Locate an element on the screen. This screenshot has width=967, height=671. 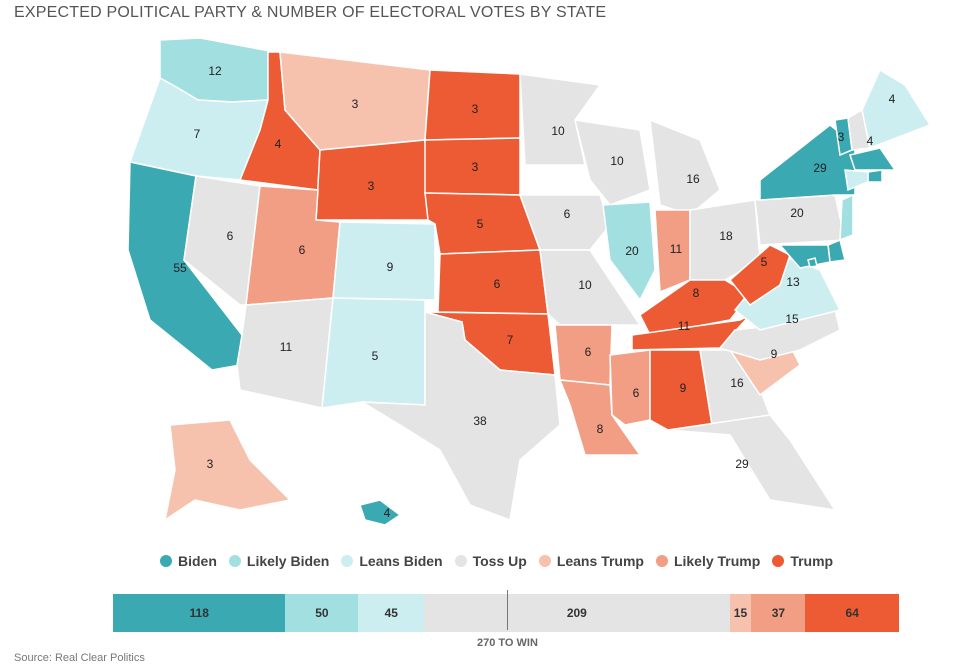
state-votes-ks: 6 is located at coordinates (497, 284).